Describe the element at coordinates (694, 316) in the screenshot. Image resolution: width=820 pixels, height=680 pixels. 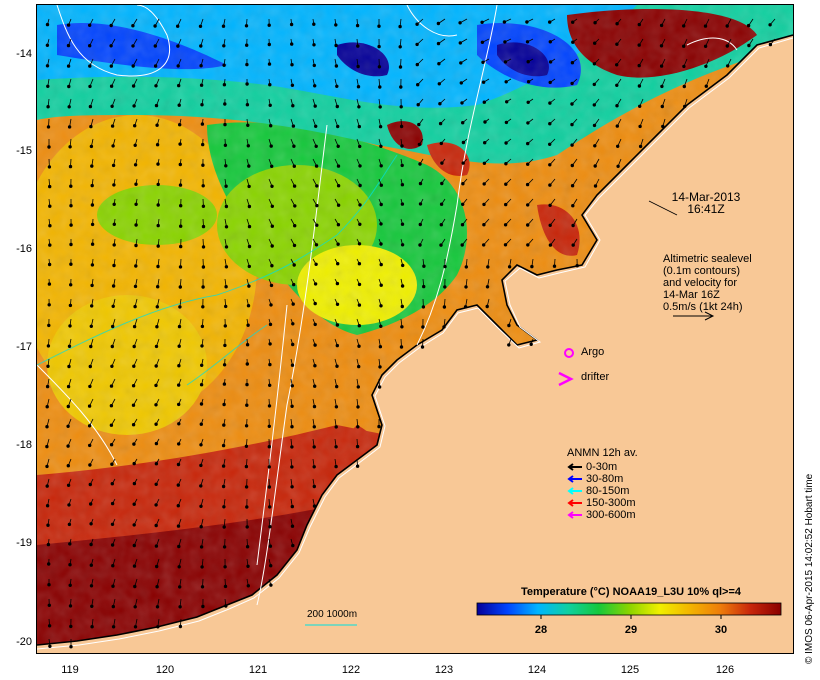
I see `reference-velocity-arrow` at that location.